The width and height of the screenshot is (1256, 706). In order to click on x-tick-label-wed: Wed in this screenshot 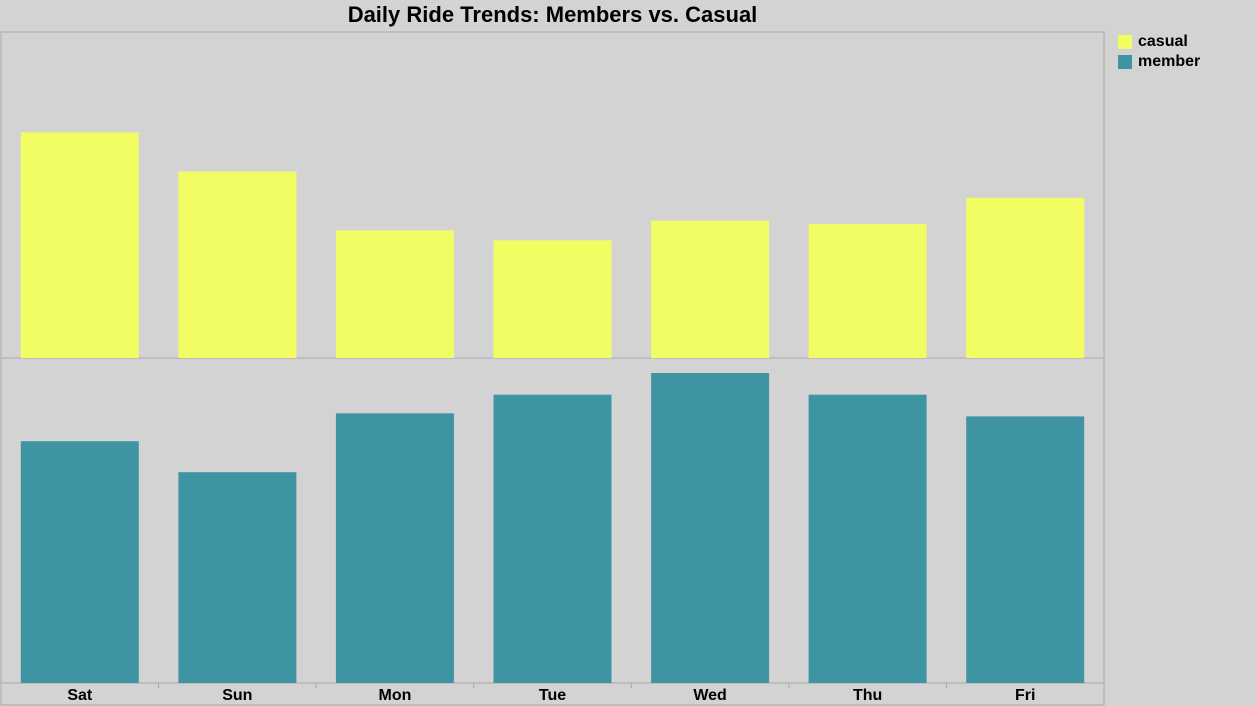, I will do `click(709, 695)`.